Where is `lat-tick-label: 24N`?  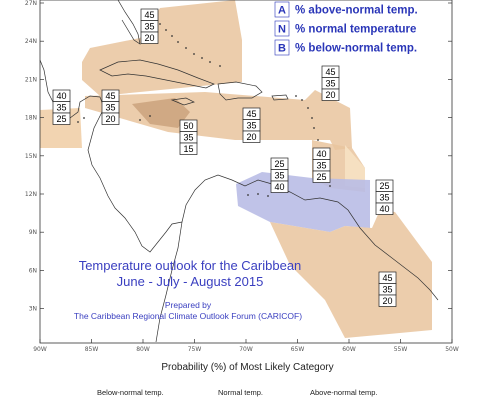
lat-tick-label: 24N is located at coordinates (31, 41).